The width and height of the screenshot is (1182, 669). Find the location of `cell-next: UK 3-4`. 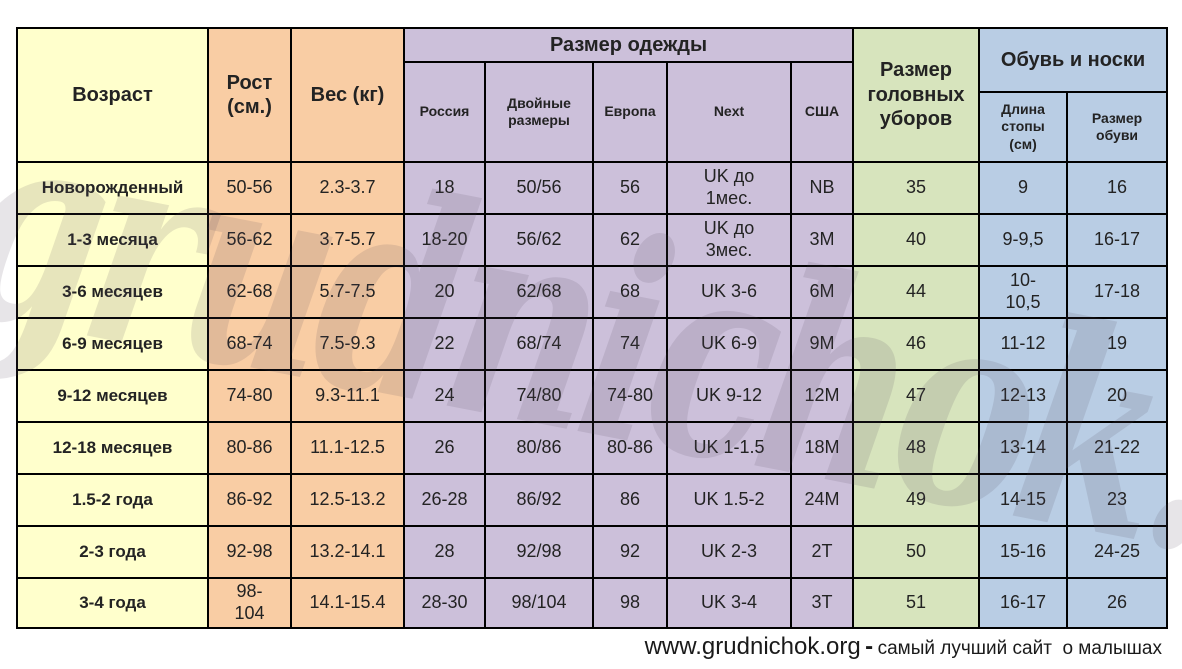

cell-next: UK 3-4 is located at coordinates (729, 603).